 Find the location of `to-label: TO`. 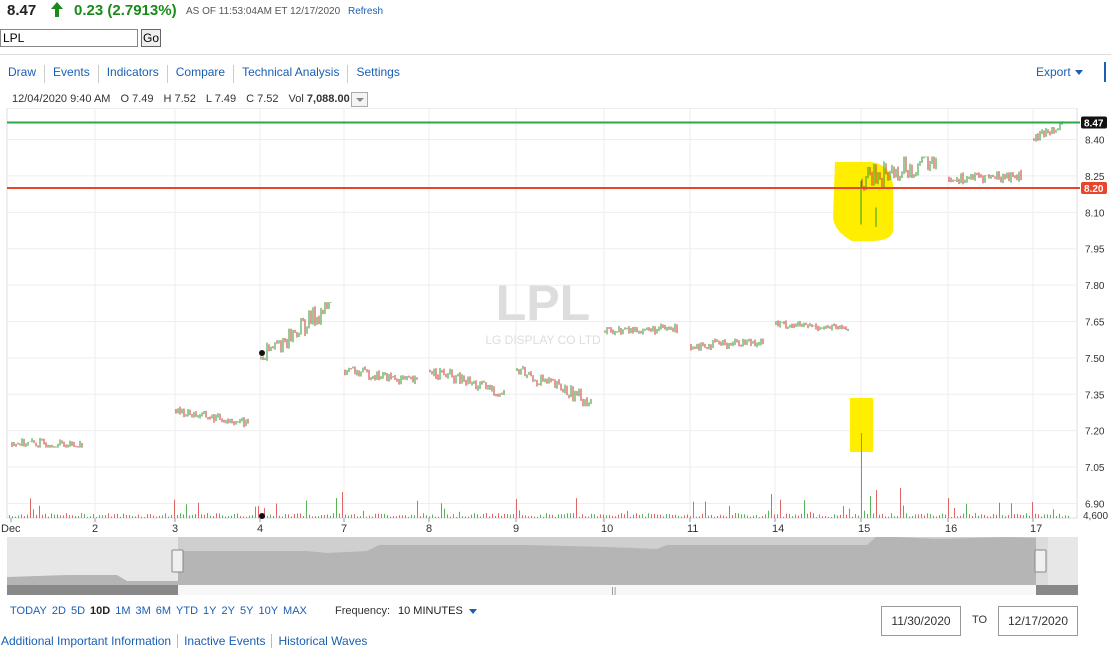

to-label: TO is located at coordinates (980, 620).